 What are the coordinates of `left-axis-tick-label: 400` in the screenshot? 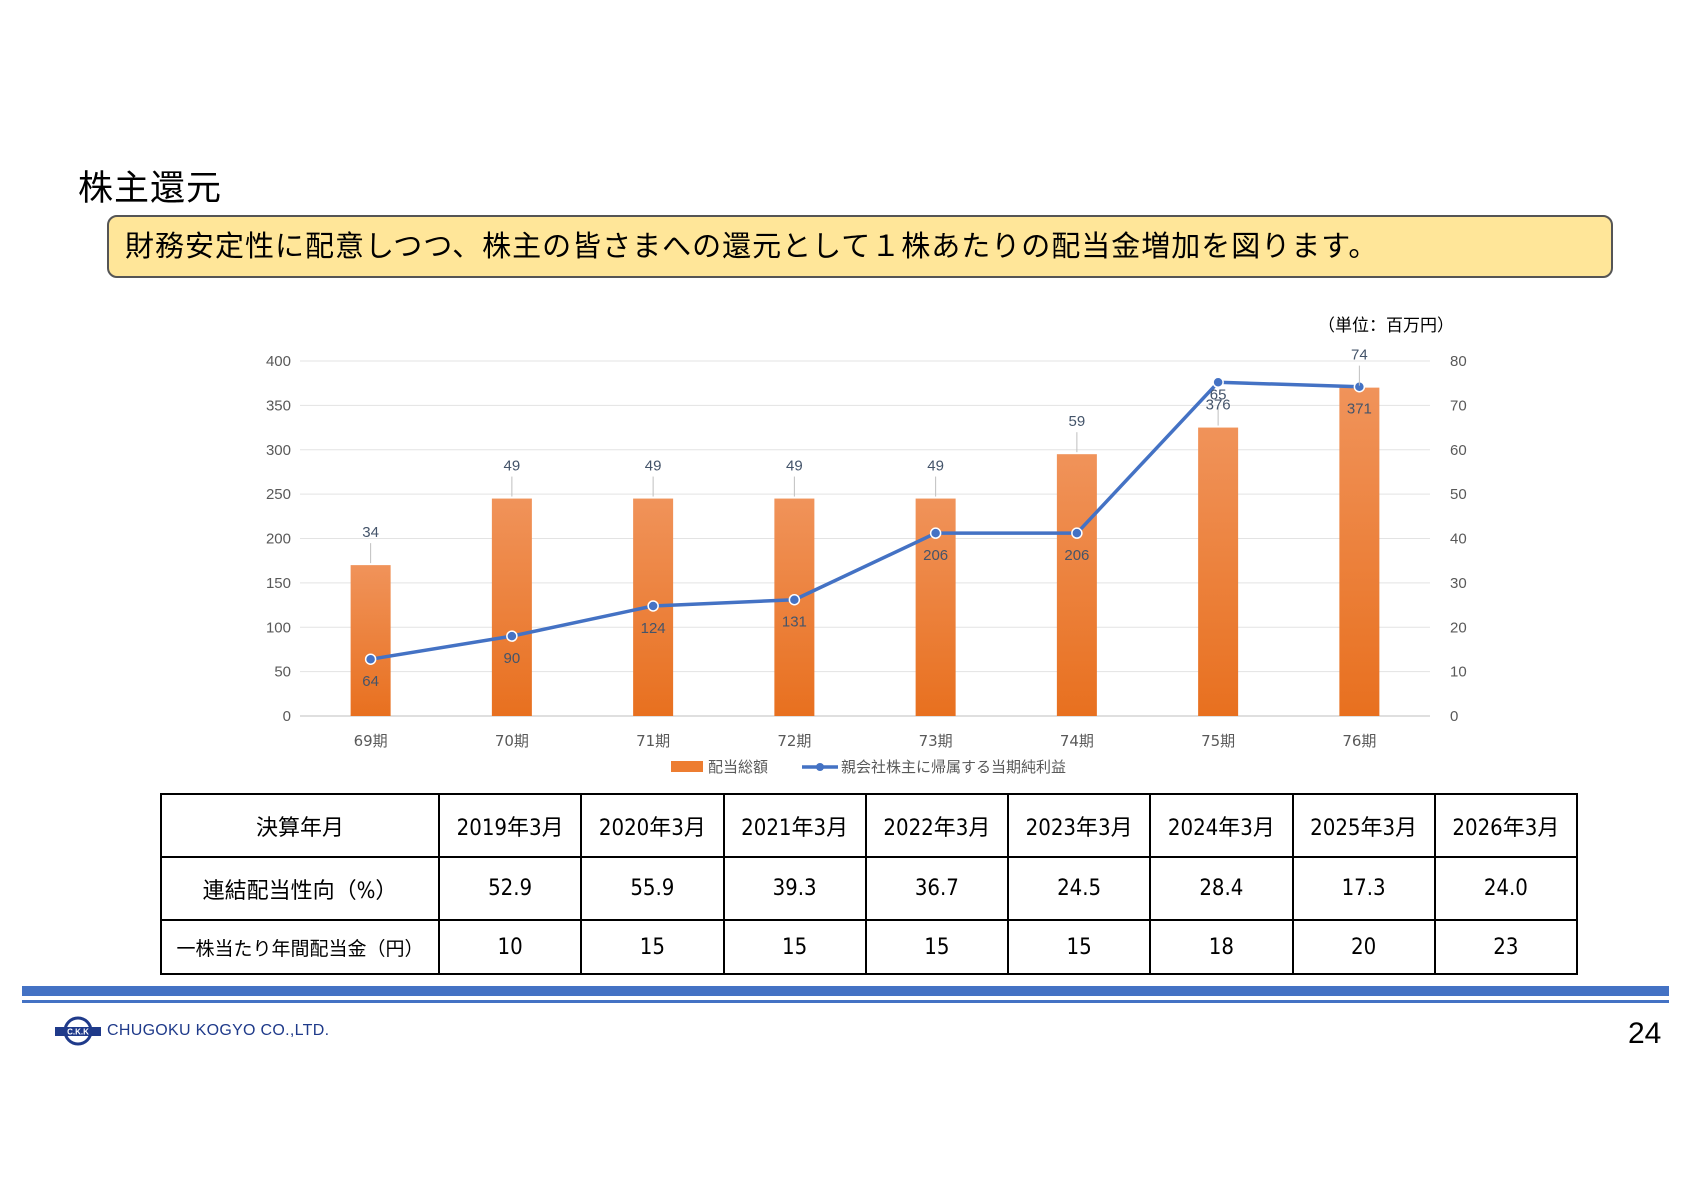 It's located at (278, 361).